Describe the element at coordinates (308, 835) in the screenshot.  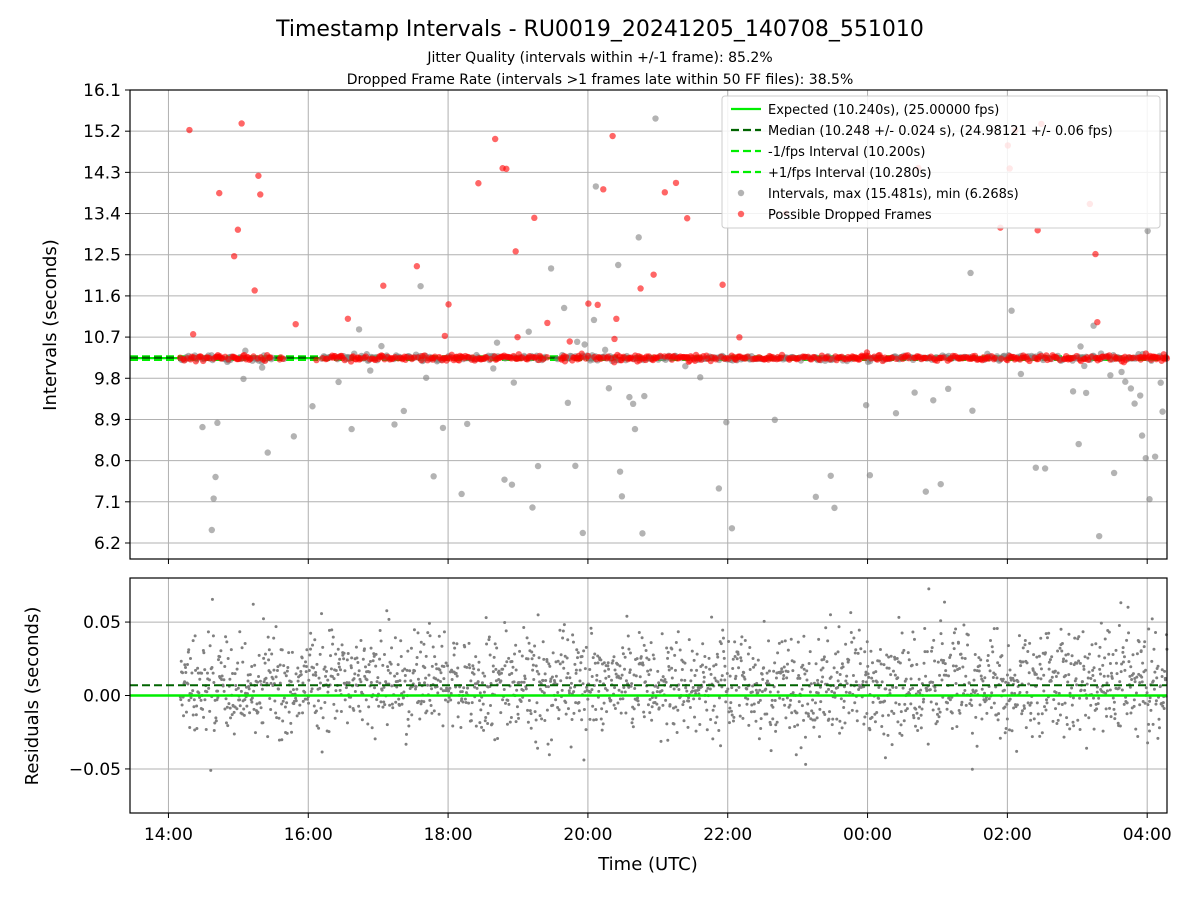
I see `x-tick-label: 16:00` at that location.